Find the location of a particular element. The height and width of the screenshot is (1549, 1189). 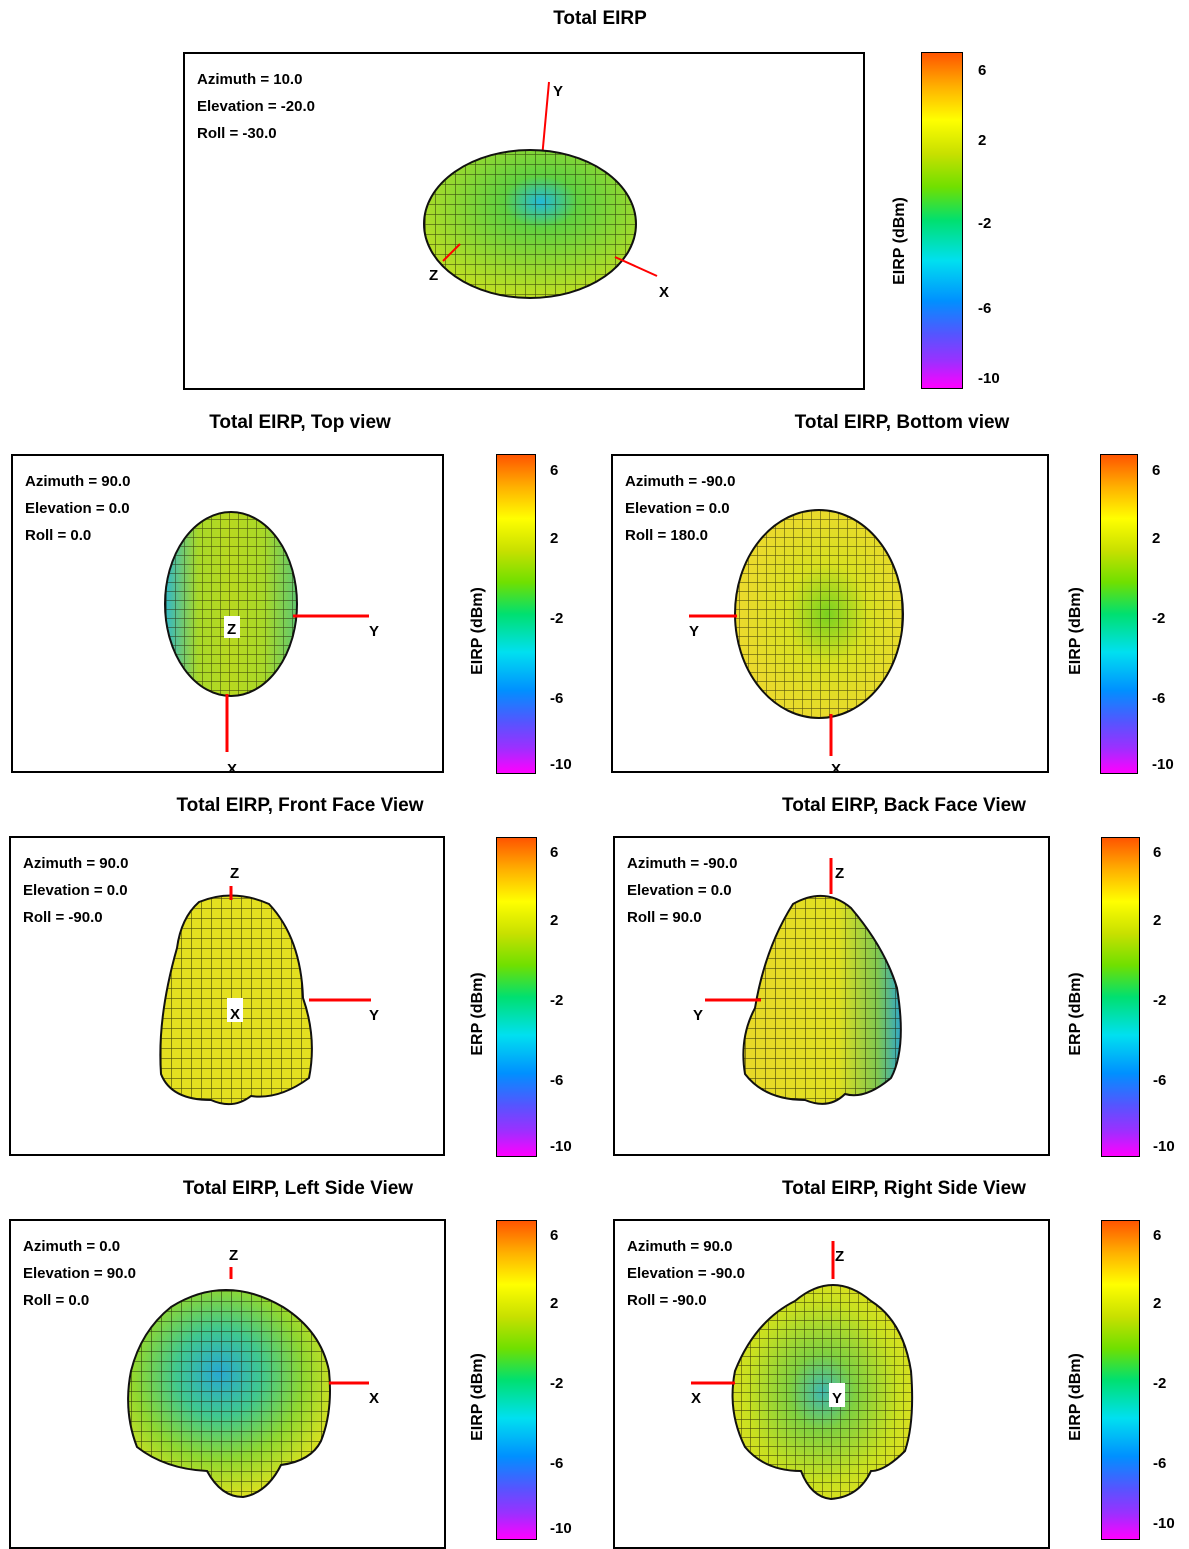

chart-title-bottom-view: Total EIRP, Bottom view is located at coordinates (902, 422).